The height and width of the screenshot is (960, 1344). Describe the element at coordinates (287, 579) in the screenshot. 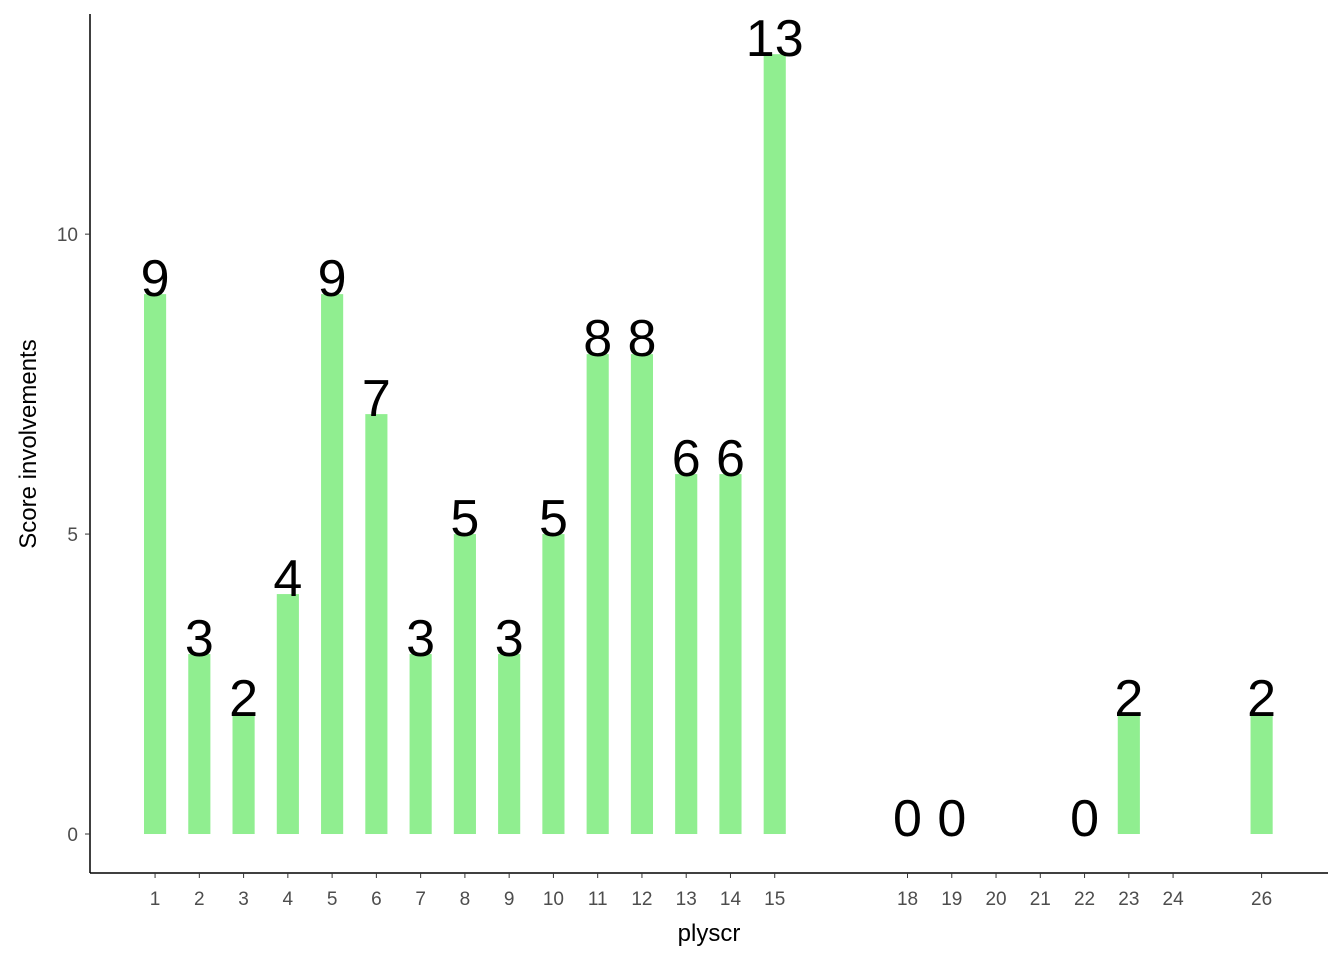

I see `value-label: 4` at that location.